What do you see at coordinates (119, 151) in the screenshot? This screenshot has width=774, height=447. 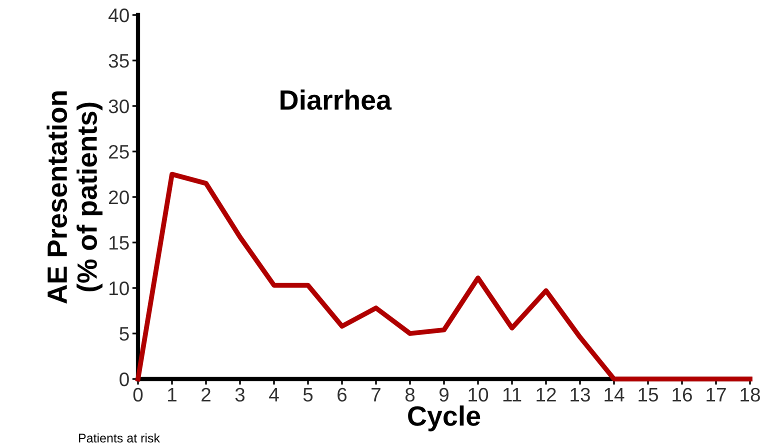 I see `y-tick-label: 25` at bounding box center [119, 151].